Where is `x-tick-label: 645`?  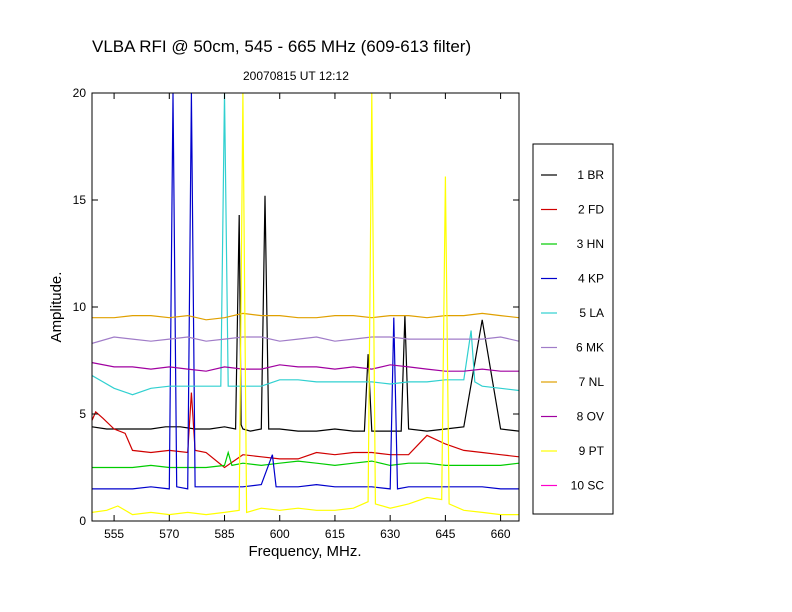
x-tick-label: 645 is located at coordinates (445, 534).